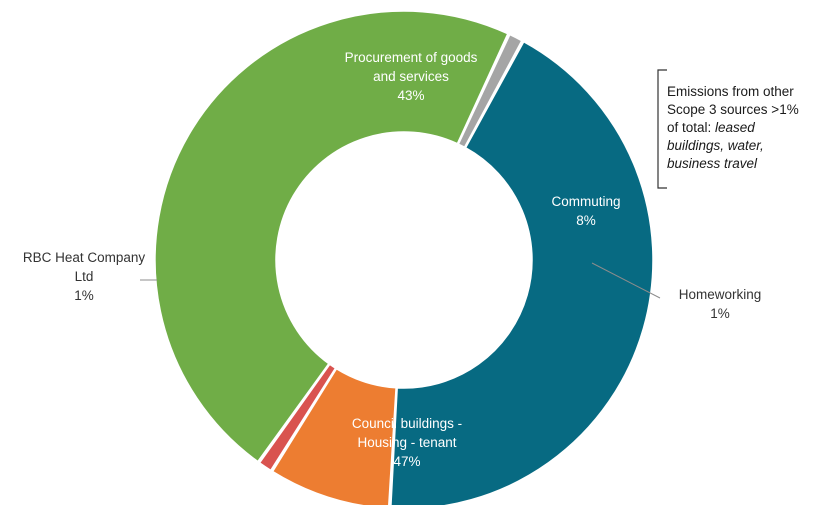  I want to click on slice-label-rbc-heat-company-ltd: RBC Heat Company Ltd 1%, so click(84, 276).